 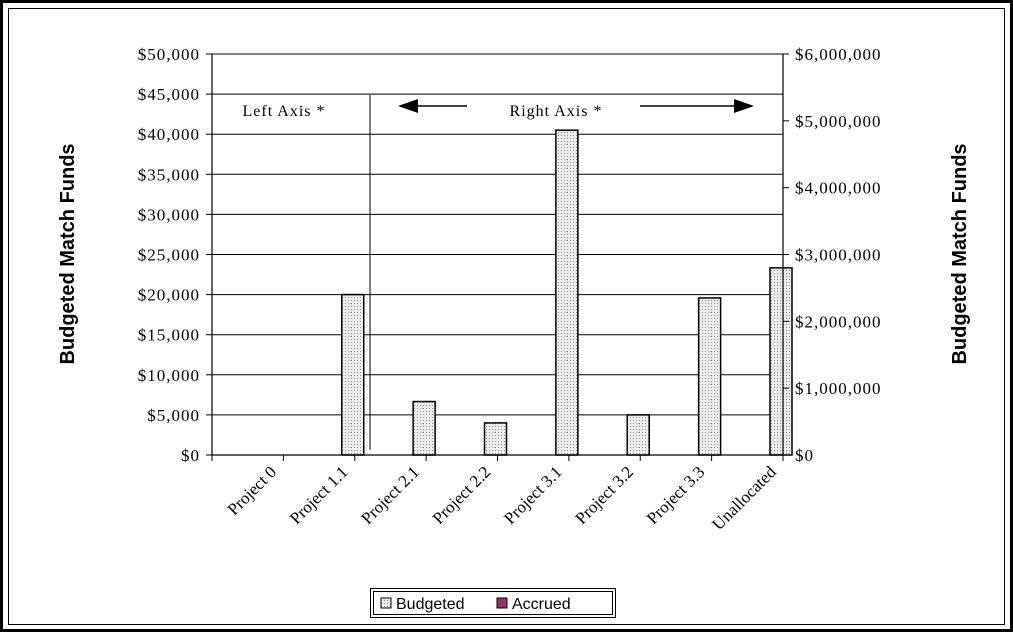 I want to click on left-tick-label: $50,000, so click(x=169, y=54).